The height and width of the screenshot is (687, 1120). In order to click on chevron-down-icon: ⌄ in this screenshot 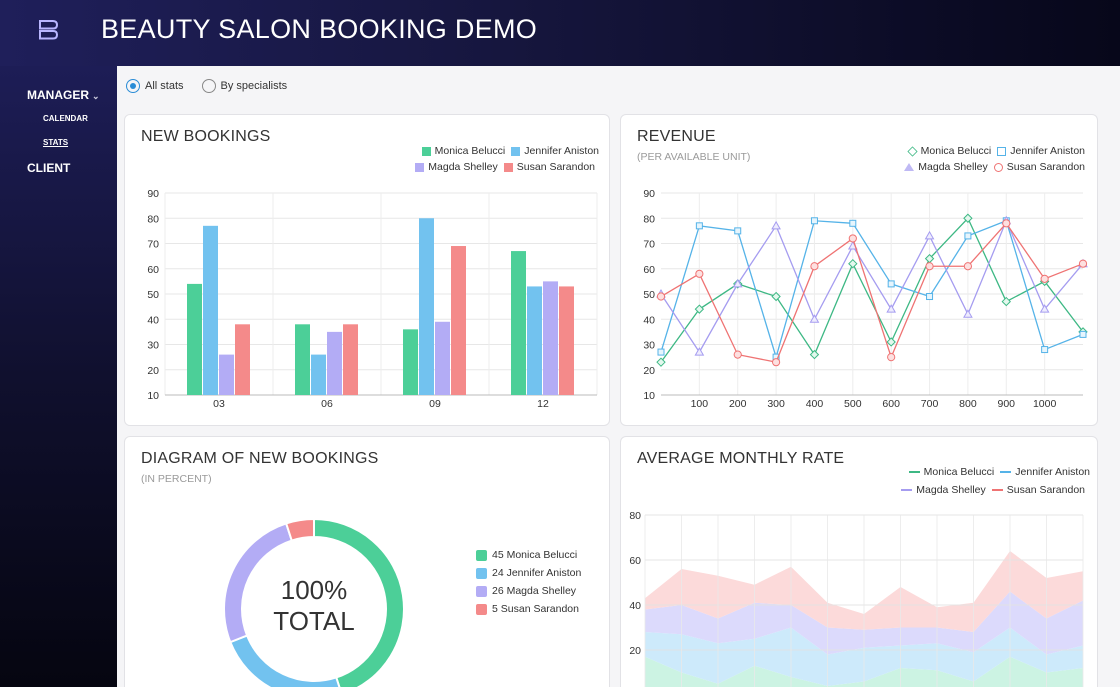, I will do `click(96, 96)`.